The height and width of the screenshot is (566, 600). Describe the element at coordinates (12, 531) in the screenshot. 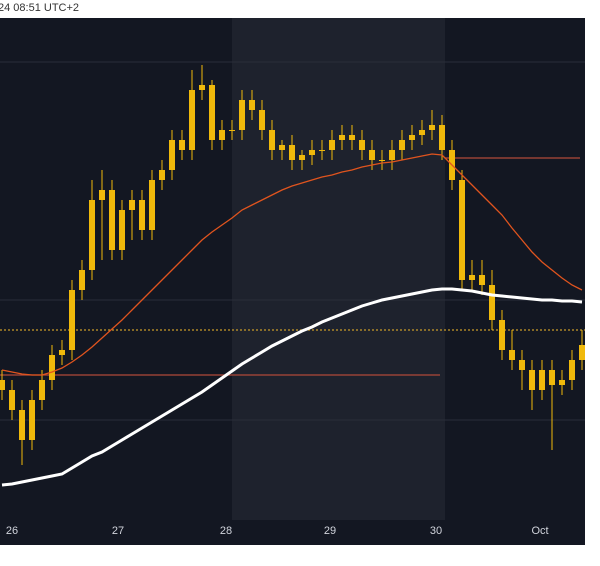

I see `x-tick-label: 26` at that location.